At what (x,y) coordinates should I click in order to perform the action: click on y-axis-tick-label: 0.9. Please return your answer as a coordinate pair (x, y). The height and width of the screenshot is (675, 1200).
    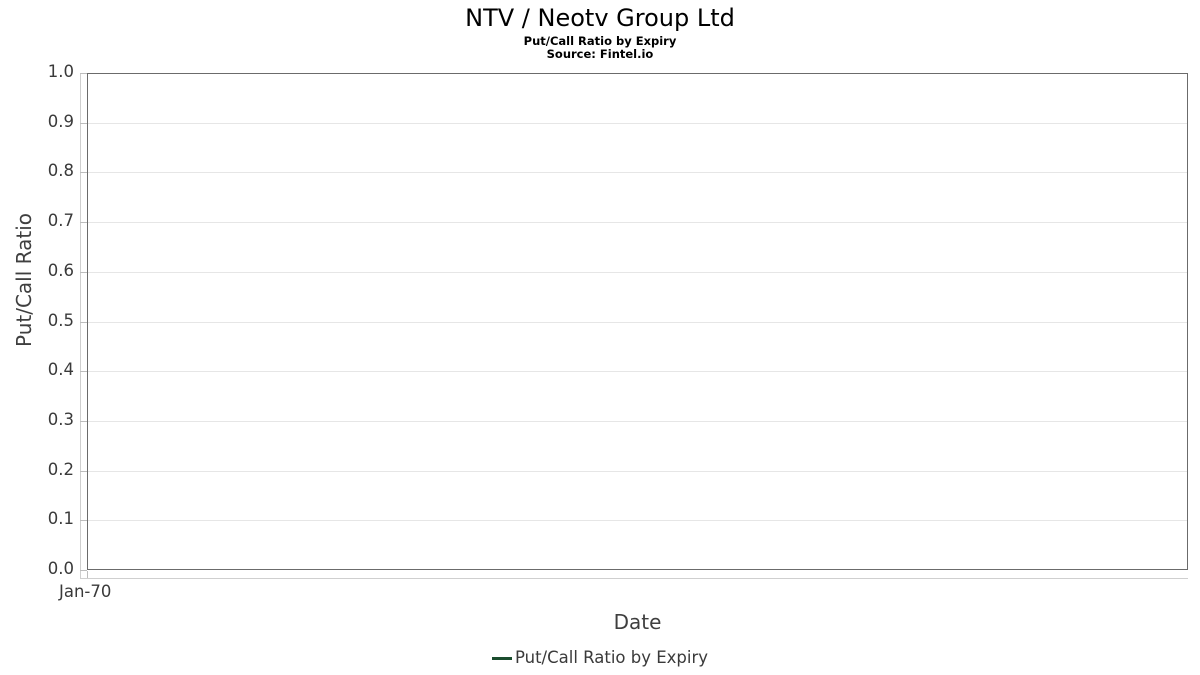
    Looking at the image, I should click on (60, 121).